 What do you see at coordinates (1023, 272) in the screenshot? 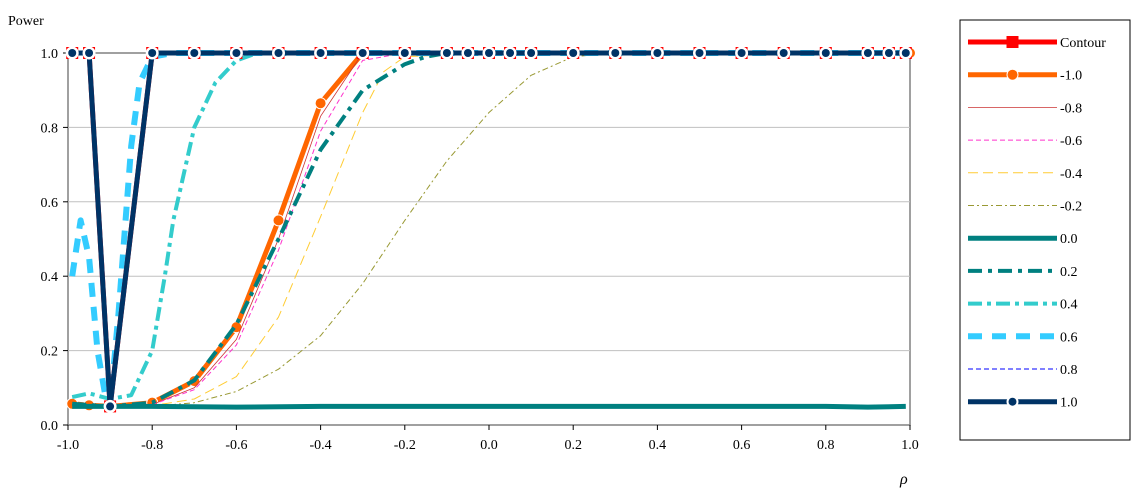
I see `legend-item: 0.2` at bounding box center [1023, 272].